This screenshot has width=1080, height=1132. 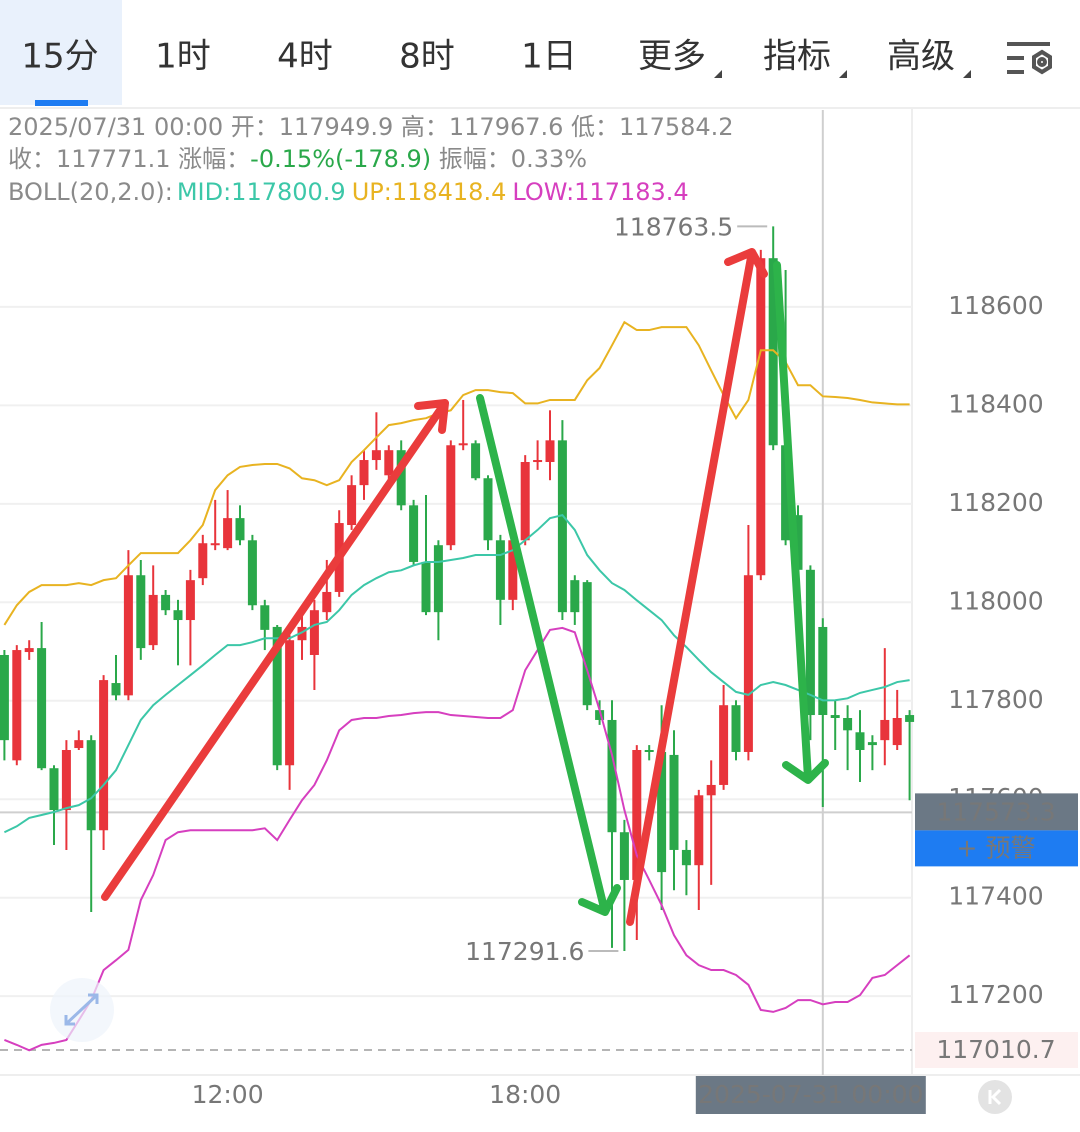 I want to click on alert-button: + 预警, so click(x=996, y=847).